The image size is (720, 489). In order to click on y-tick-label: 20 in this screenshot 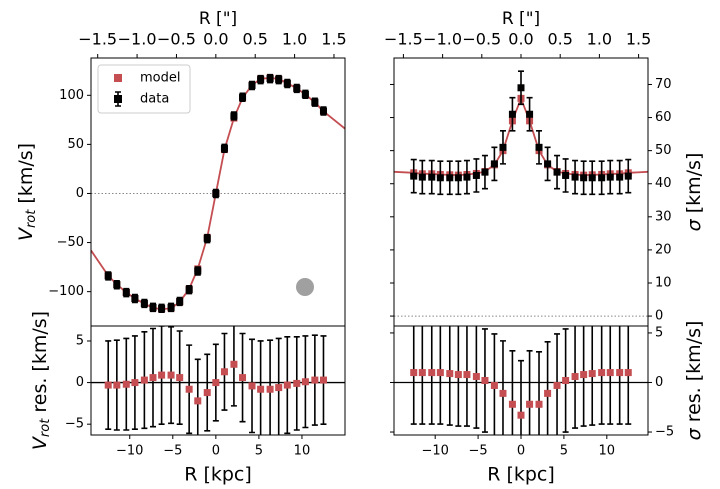, I will do `click(663, 249)`.